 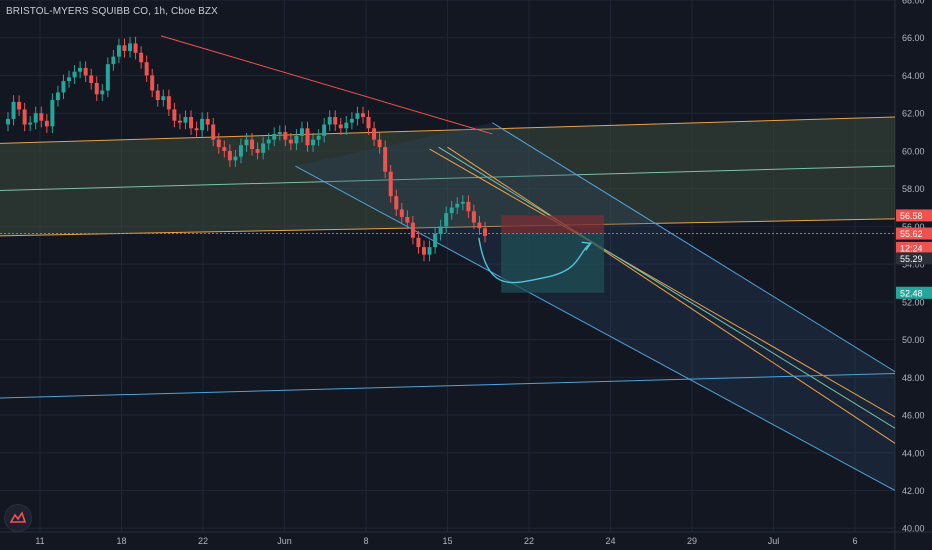 I want to click on price-label-text: 55.62, so click(x=911, y=234).